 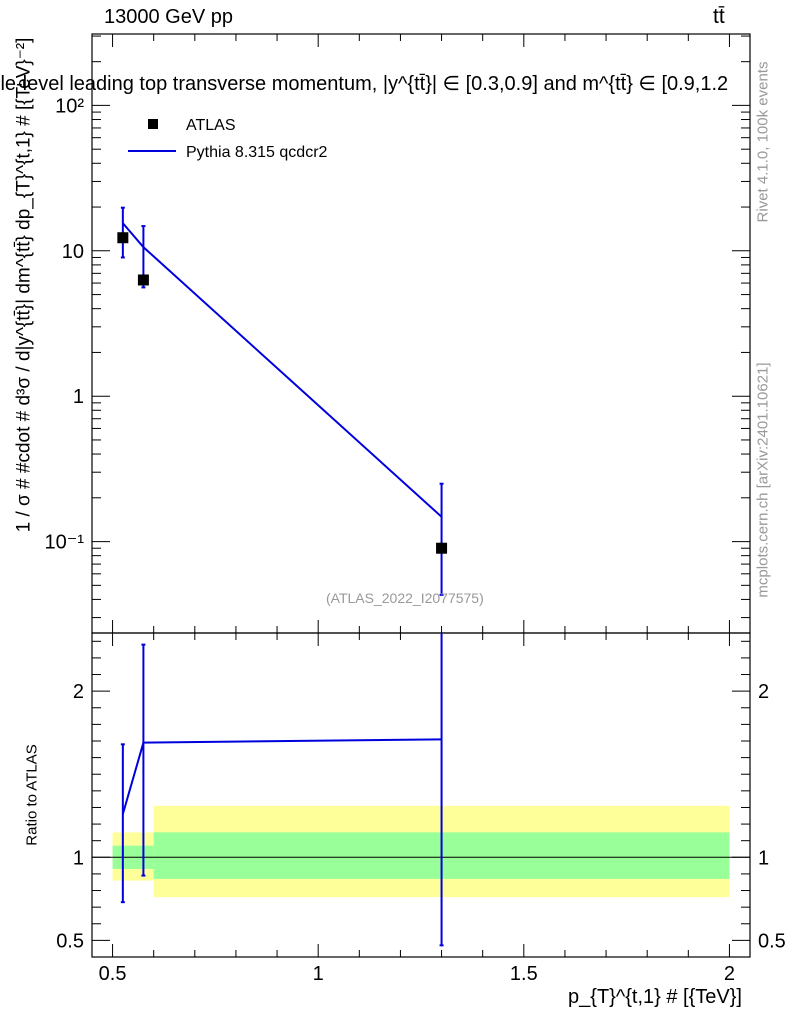 What do you see at coordinates (719, 16) in the screenshot?
I see `process-label: tt̄` at bounding box center [719, 16].